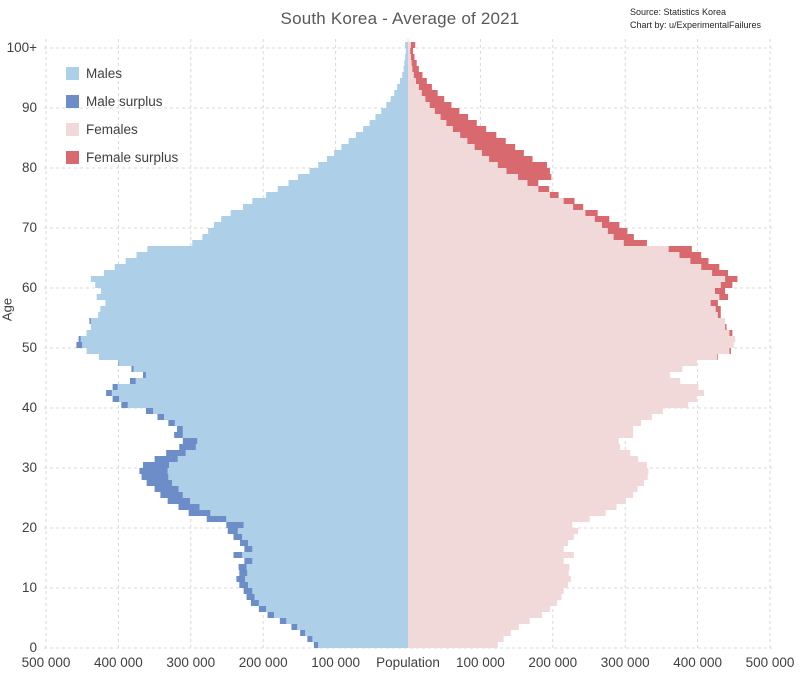 This screenshot has width=800, height=685. What do you see at coordinates (46, 662) in the screenshot?
I see `x-tick-label: 500 000` at bounding box center [46, 662].